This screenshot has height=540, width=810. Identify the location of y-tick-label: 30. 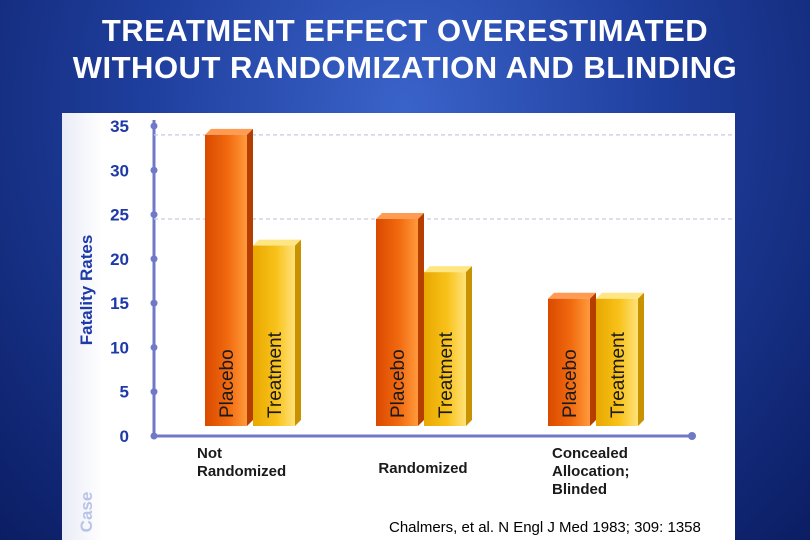
(119, 170).